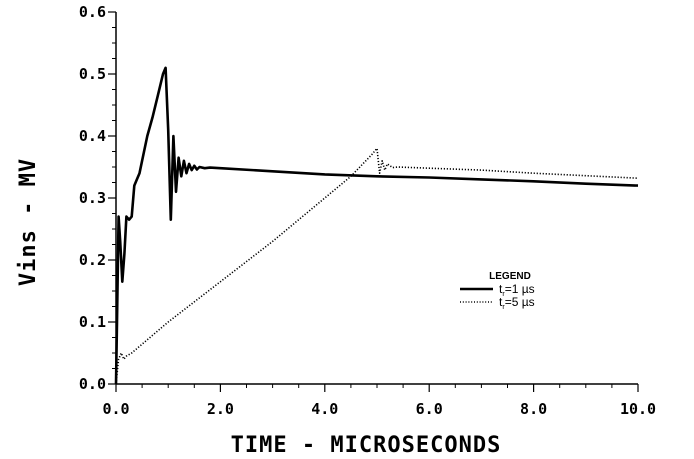 Image resolution: width=694 pixels, height=459 pixels. Describe the element at coordinates (324, 409) in the screenshot. I see `x-tick-label: 4.0` at that location.